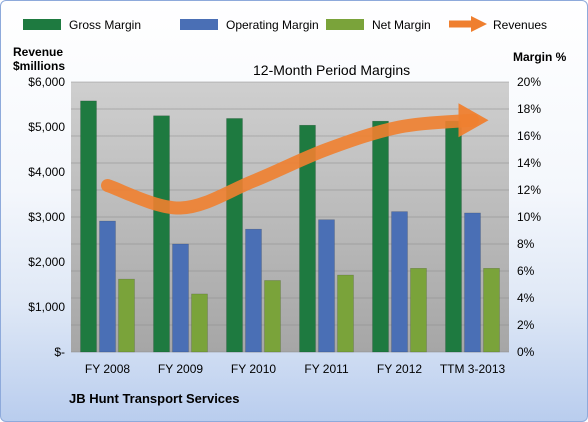 The image size is (588, 422). I want to click on y-right-tick-label: 20%, so click(529, 82).